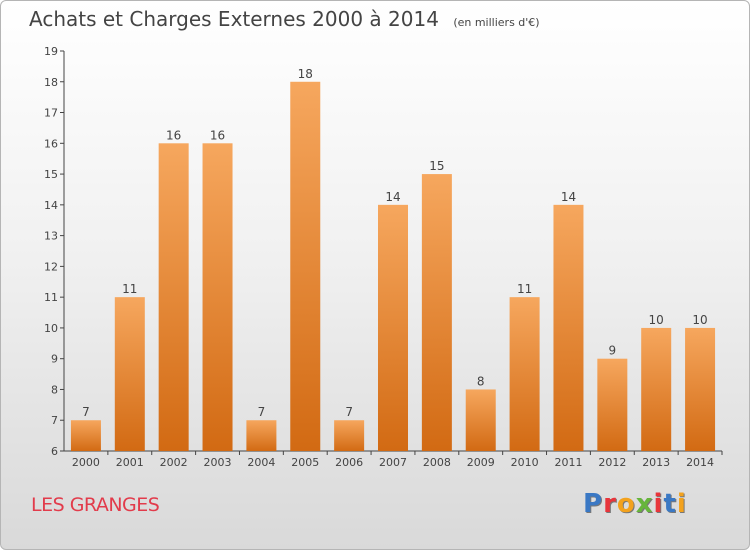 Image resolution: width=750 pixels, height=550 pixels. I want to click on data-label: 18, so click(305, 74).